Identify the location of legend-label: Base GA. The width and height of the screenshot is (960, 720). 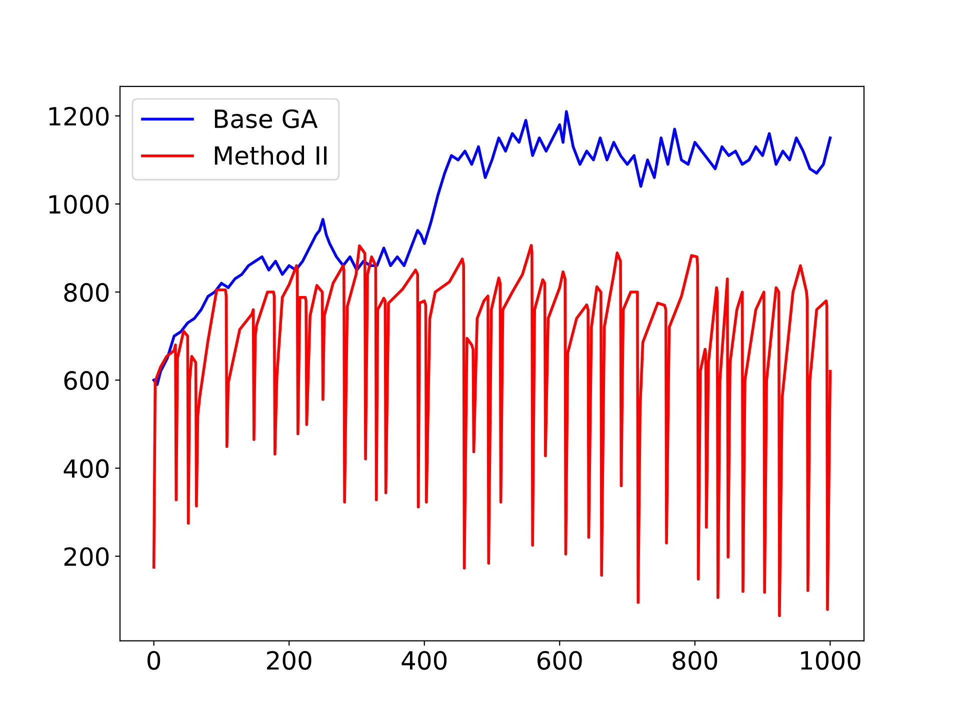
(266, 118).